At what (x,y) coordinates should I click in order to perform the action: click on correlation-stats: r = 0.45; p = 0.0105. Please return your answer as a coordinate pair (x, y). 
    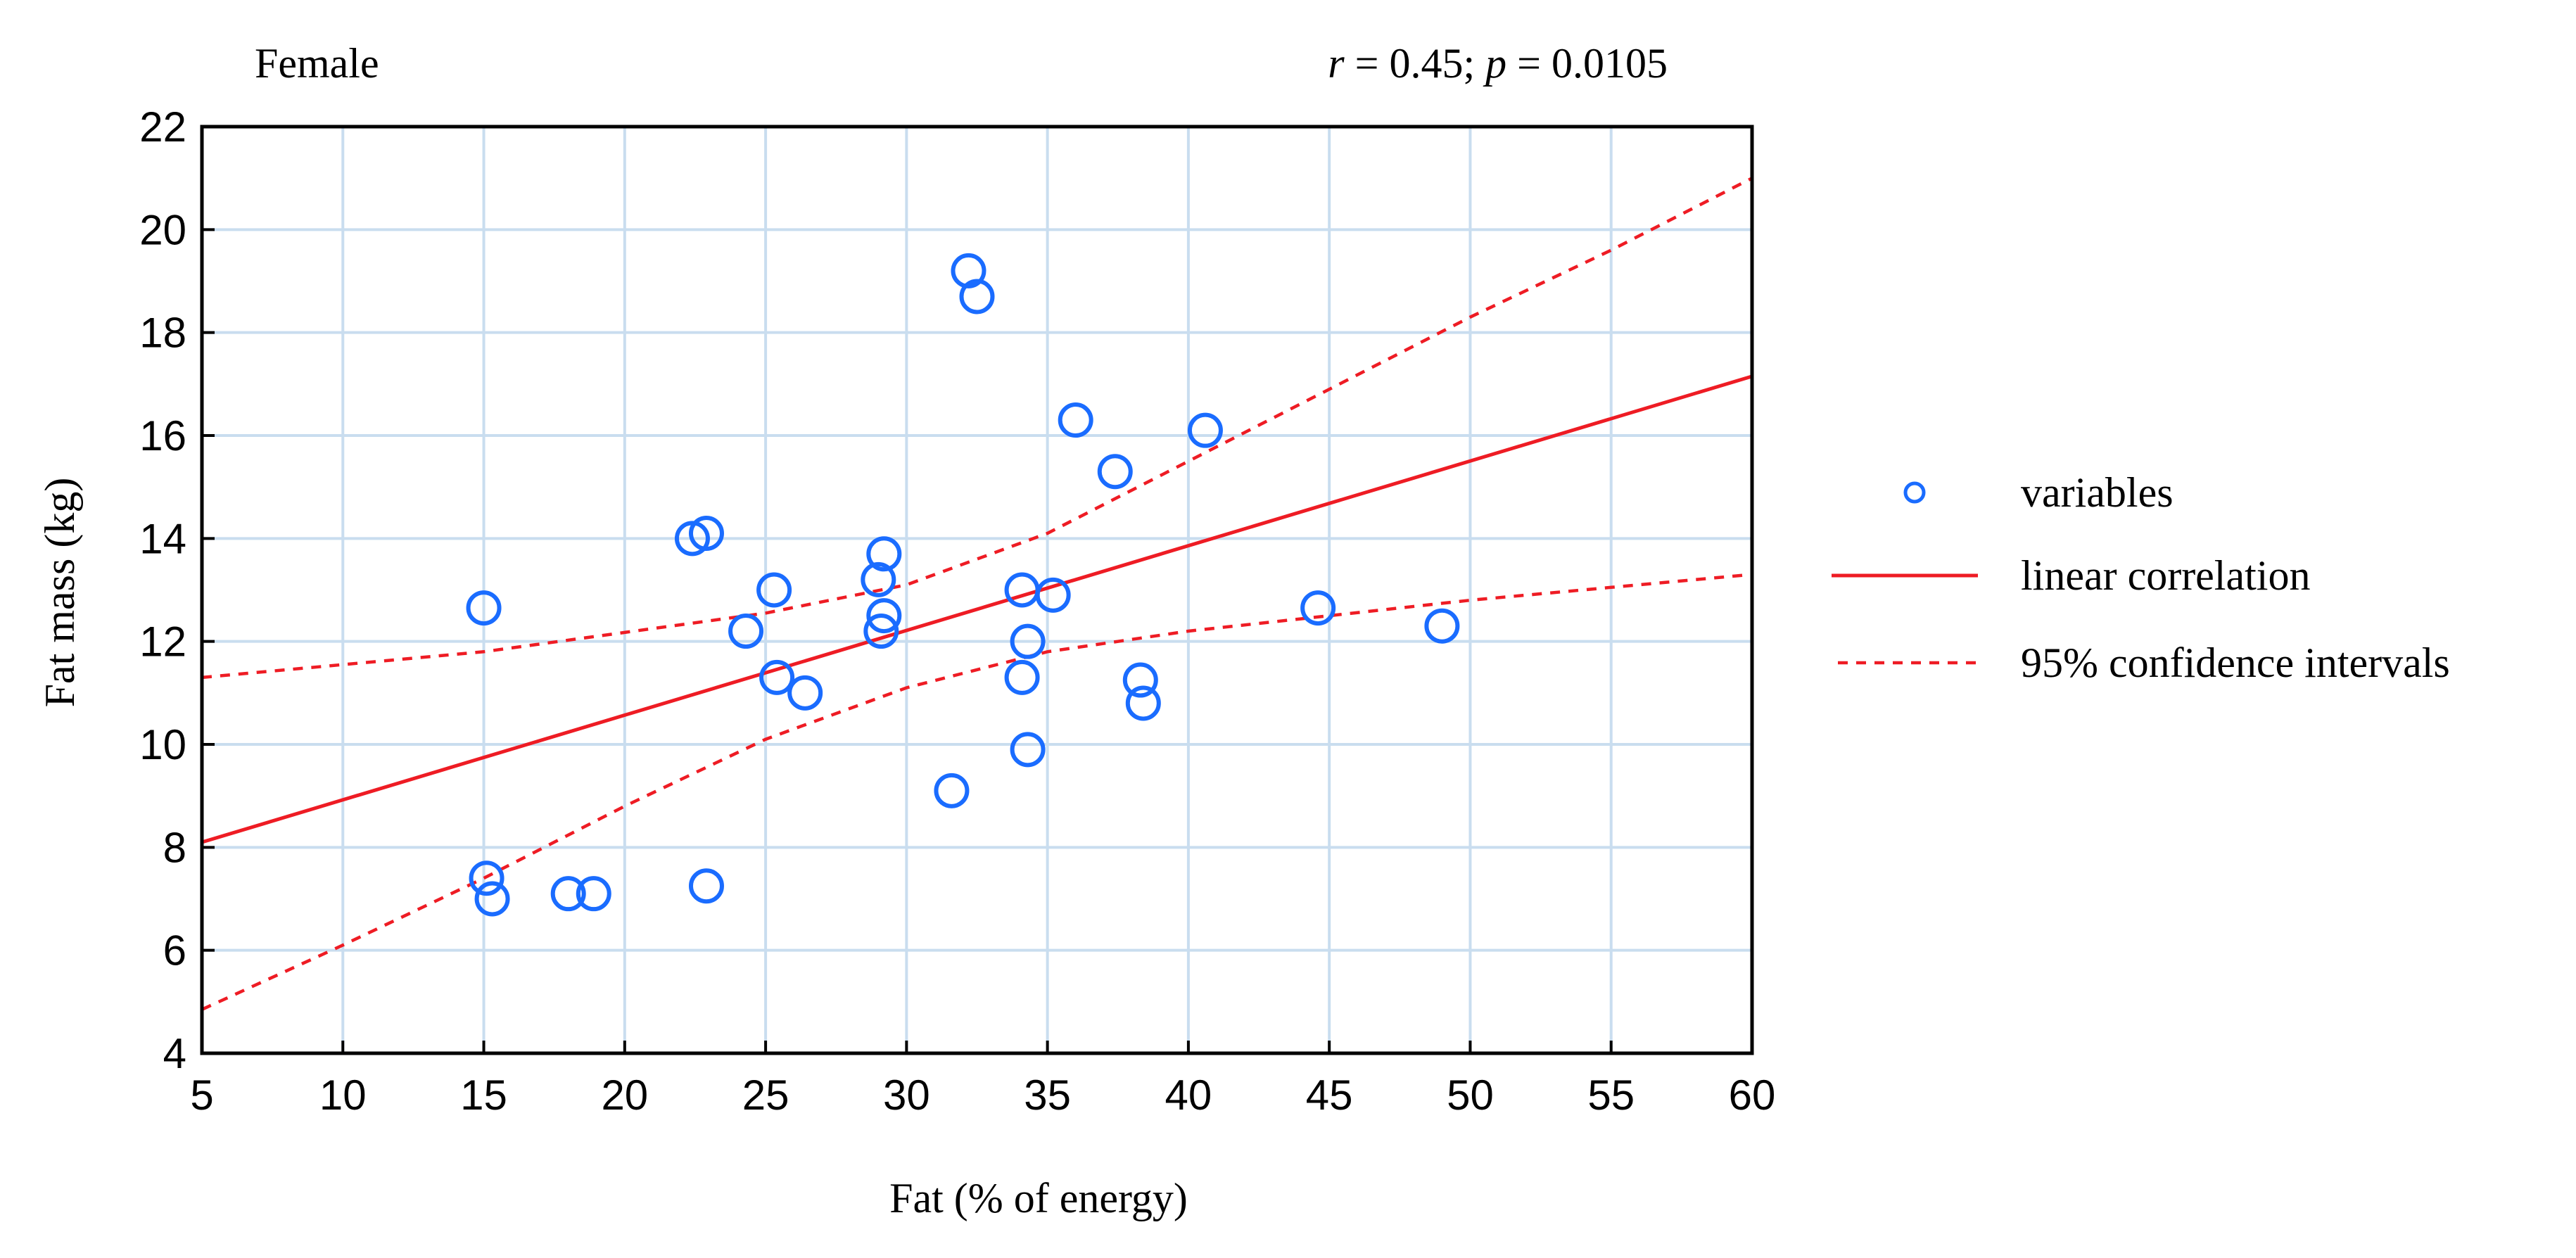
    Looking at the image, I should click on (1498, 63).